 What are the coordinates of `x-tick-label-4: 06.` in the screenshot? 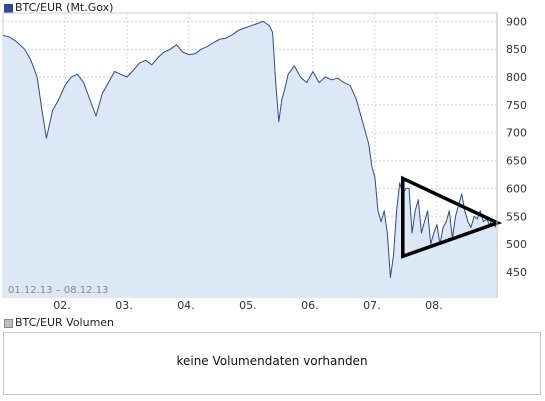 It's located at (310, 305).